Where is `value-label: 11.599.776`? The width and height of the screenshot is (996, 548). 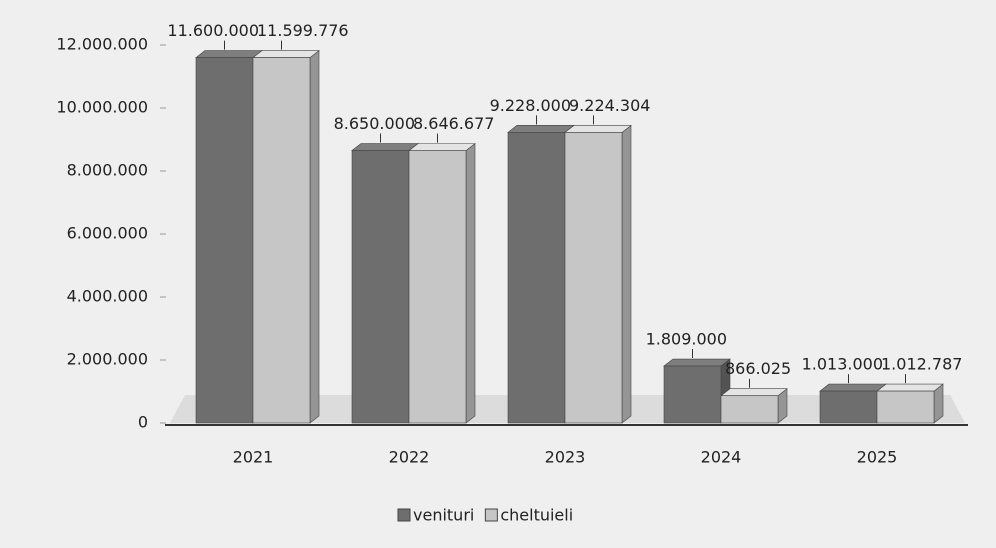 value-label: 11.599.776 is located at coordinates (303, 30).